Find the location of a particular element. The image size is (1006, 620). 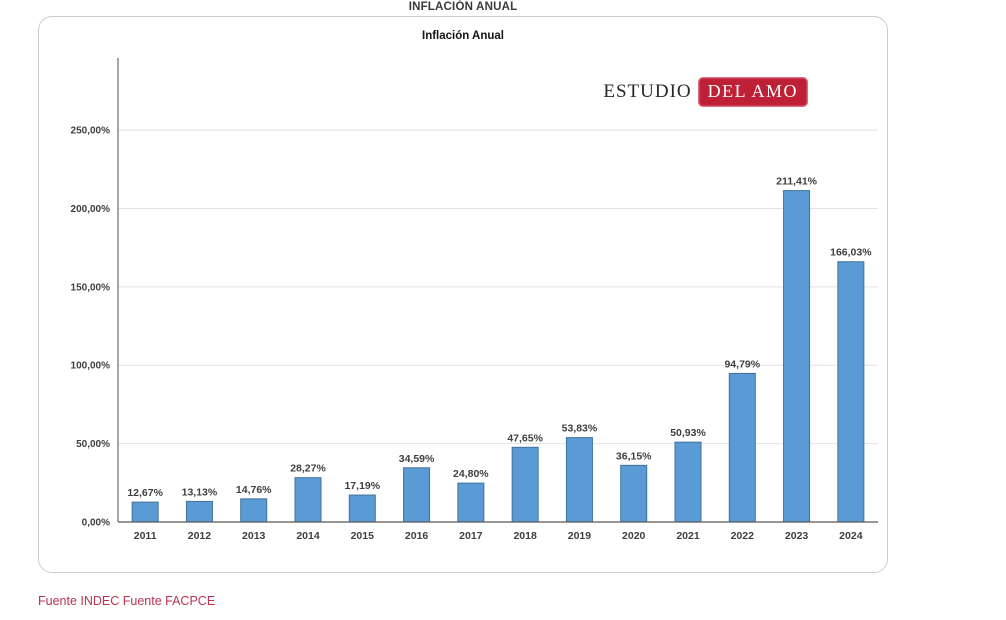

x-tick-label: 2022 is located at coordinates (743, 536).